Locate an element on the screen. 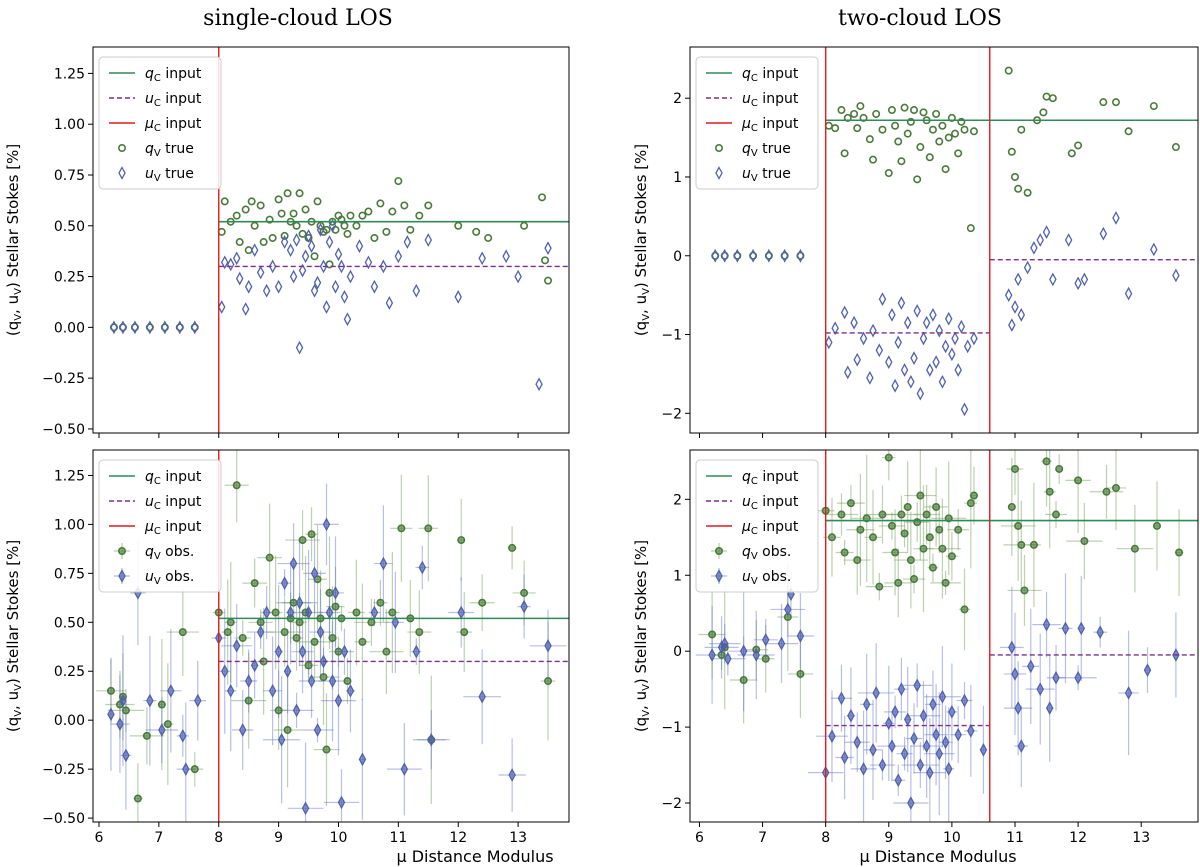 This screenshot has width=1200, height=867. legend-label: μC input is located at coordinates (770, 528).